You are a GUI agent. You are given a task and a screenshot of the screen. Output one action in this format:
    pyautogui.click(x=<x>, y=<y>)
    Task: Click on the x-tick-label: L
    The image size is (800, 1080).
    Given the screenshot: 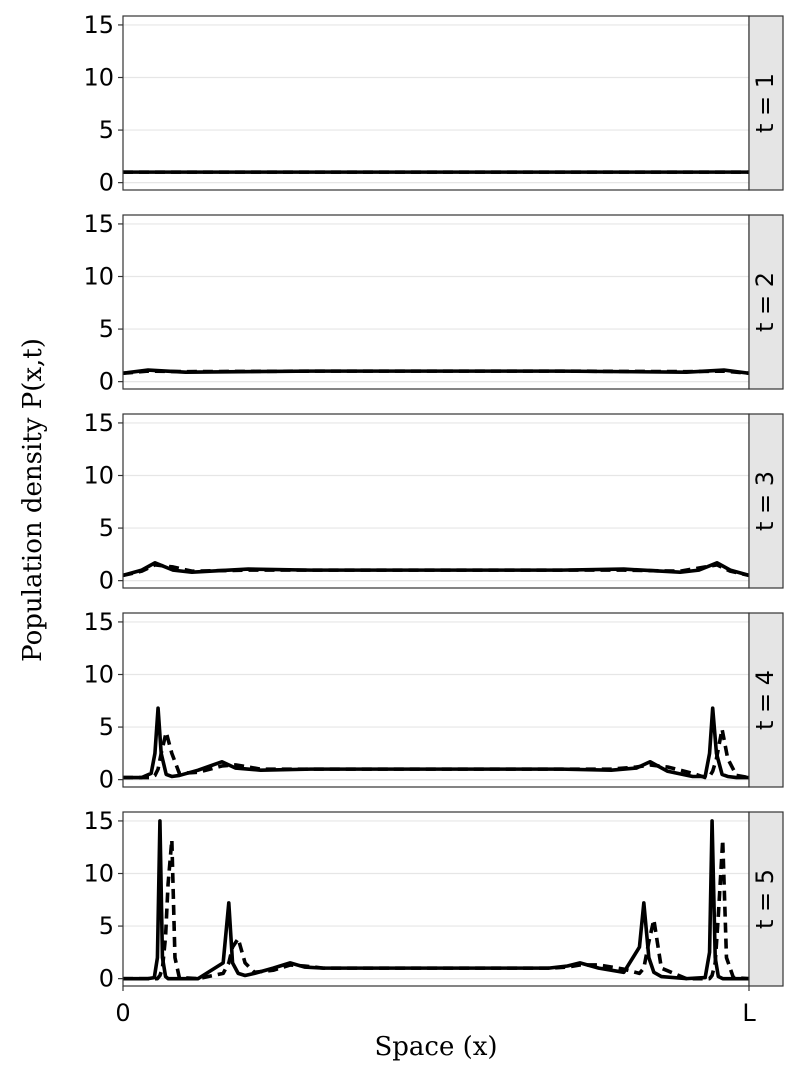 What is the action you would take?
    pyautogui.click(x=749, y=1013)
    